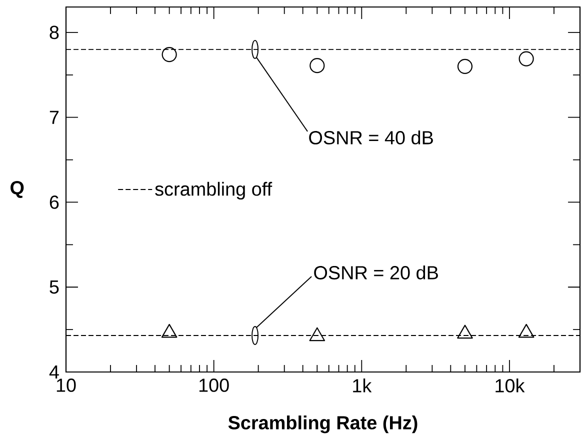 The image size is (584, 444). What do you see at coordinates (214, 385) in the screenshot?
I see `x-tick-label: 100` at bounding box center [214, 385].